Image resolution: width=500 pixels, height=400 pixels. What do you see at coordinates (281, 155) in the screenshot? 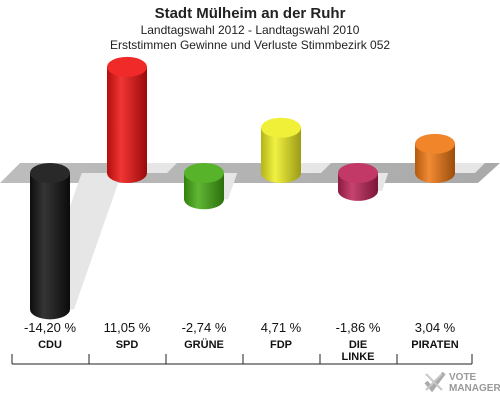
I see `bar-fdp` at bounding box center [281, 155].